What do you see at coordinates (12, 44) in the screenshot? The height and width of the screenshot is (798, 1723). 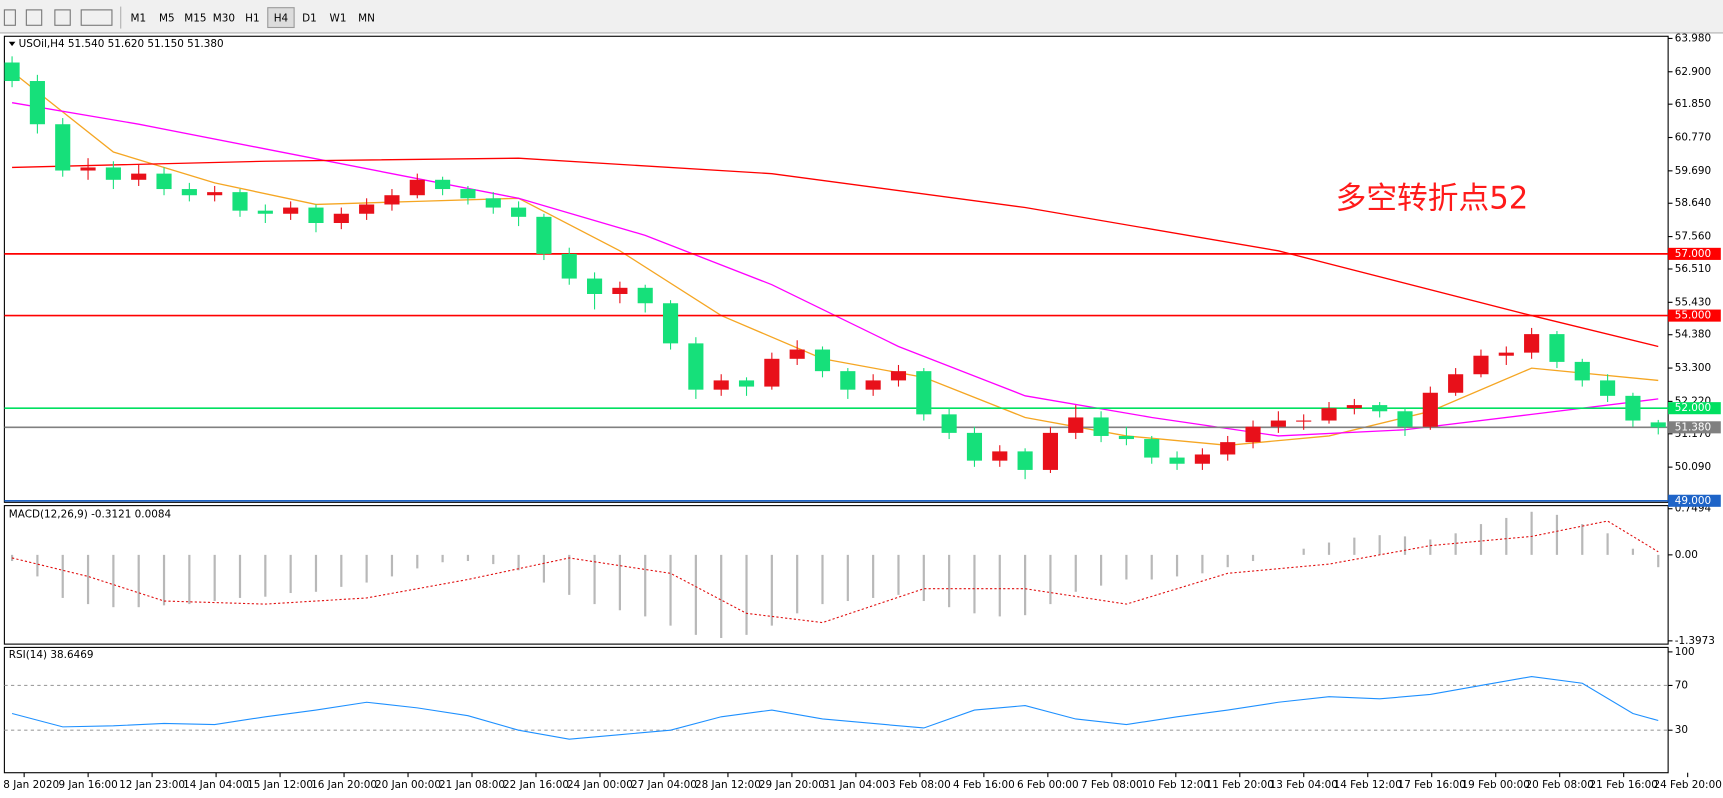 I see `collapse-arrow` at bounding box center [12, 44].